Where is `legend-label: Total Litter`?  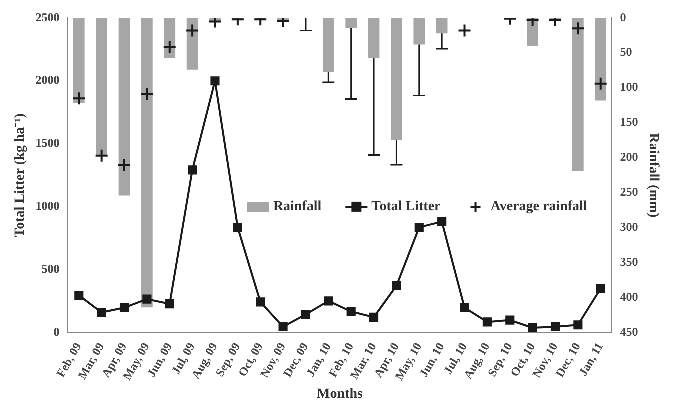
legend-label: Total Litter is located at coordinates (406, 207).